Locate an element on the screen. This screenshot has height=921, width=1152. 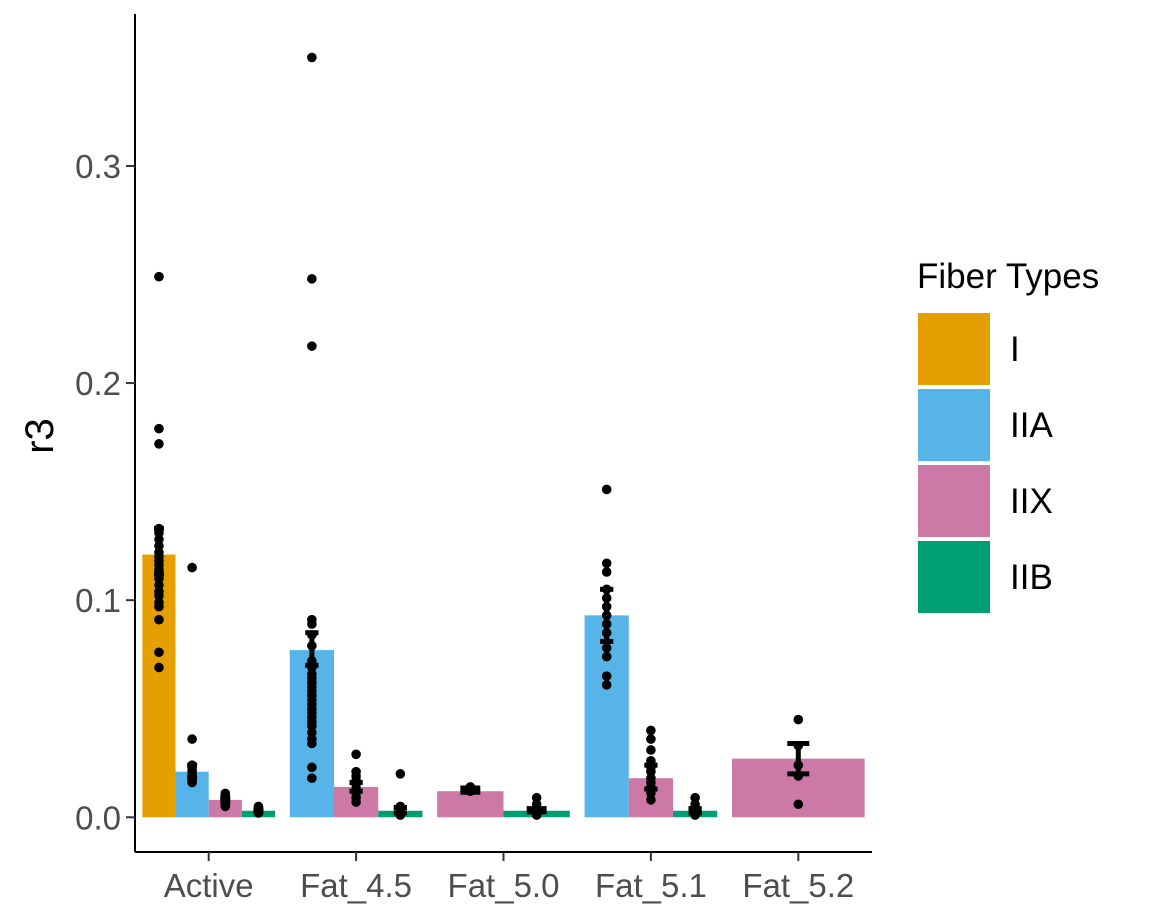
data-point-Fat_5.1-IIA-2 is located at coordinates (606, 572).